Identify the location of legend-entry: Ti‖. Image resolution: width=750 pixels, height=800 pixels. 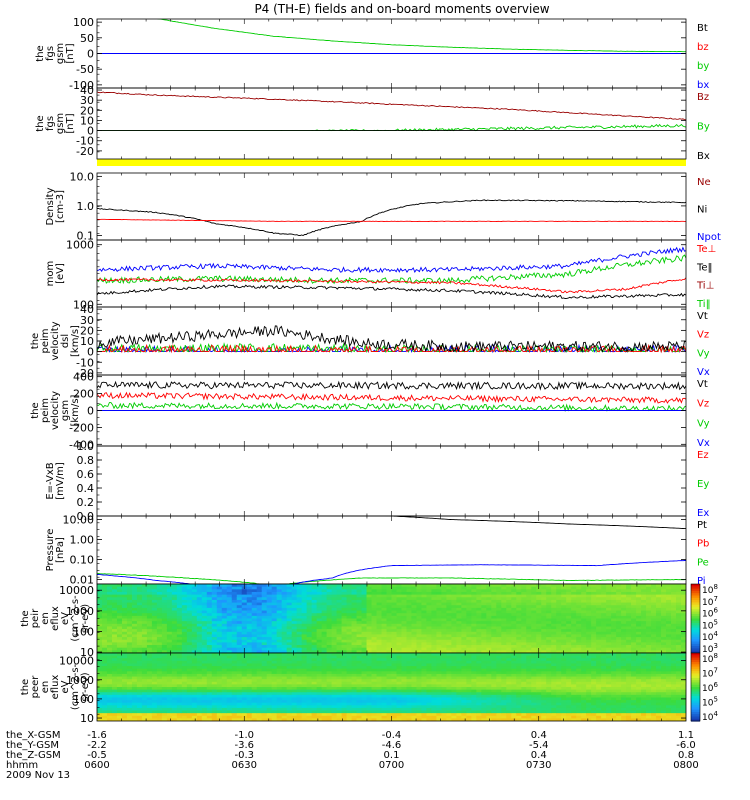
(703, 304).